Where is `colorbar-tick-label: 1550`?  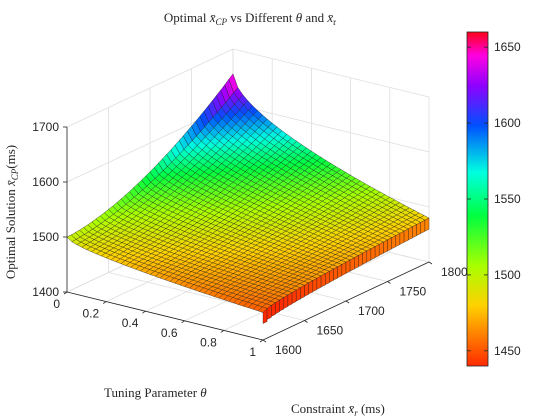
colorbar-tick-label: 1550 is located at coordinates (507, 199).